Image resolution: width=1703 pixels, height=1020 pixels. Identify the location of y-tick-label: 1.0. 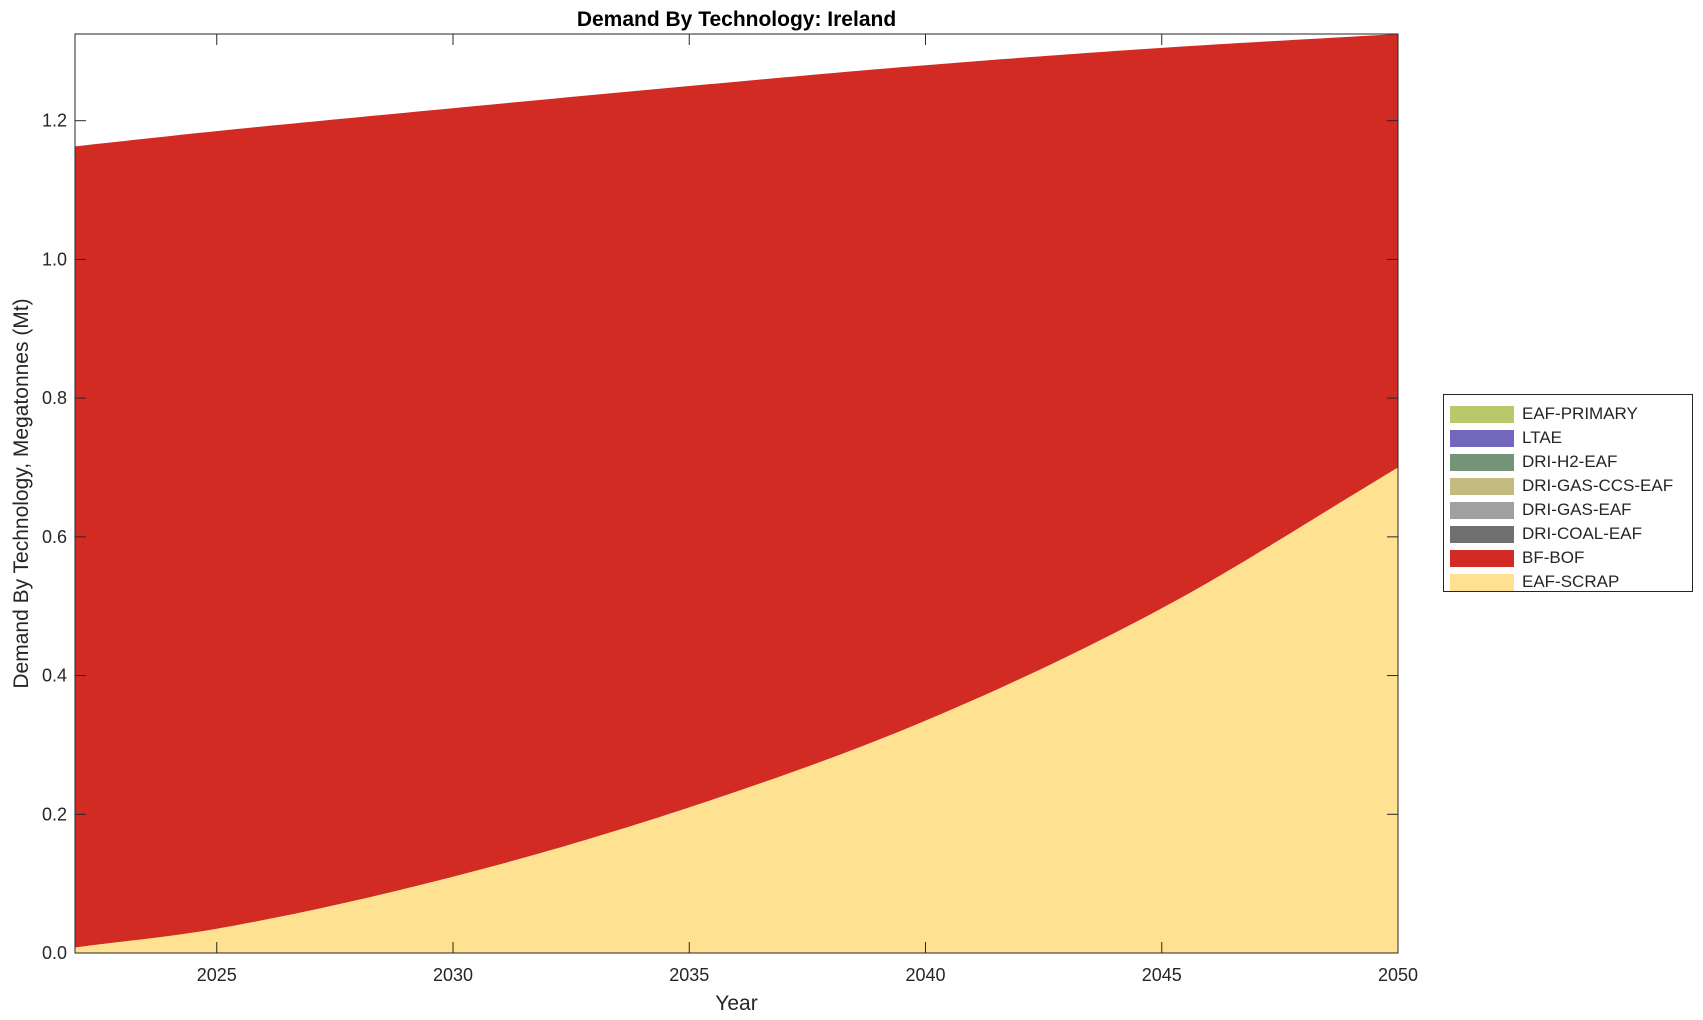
(54, 259).